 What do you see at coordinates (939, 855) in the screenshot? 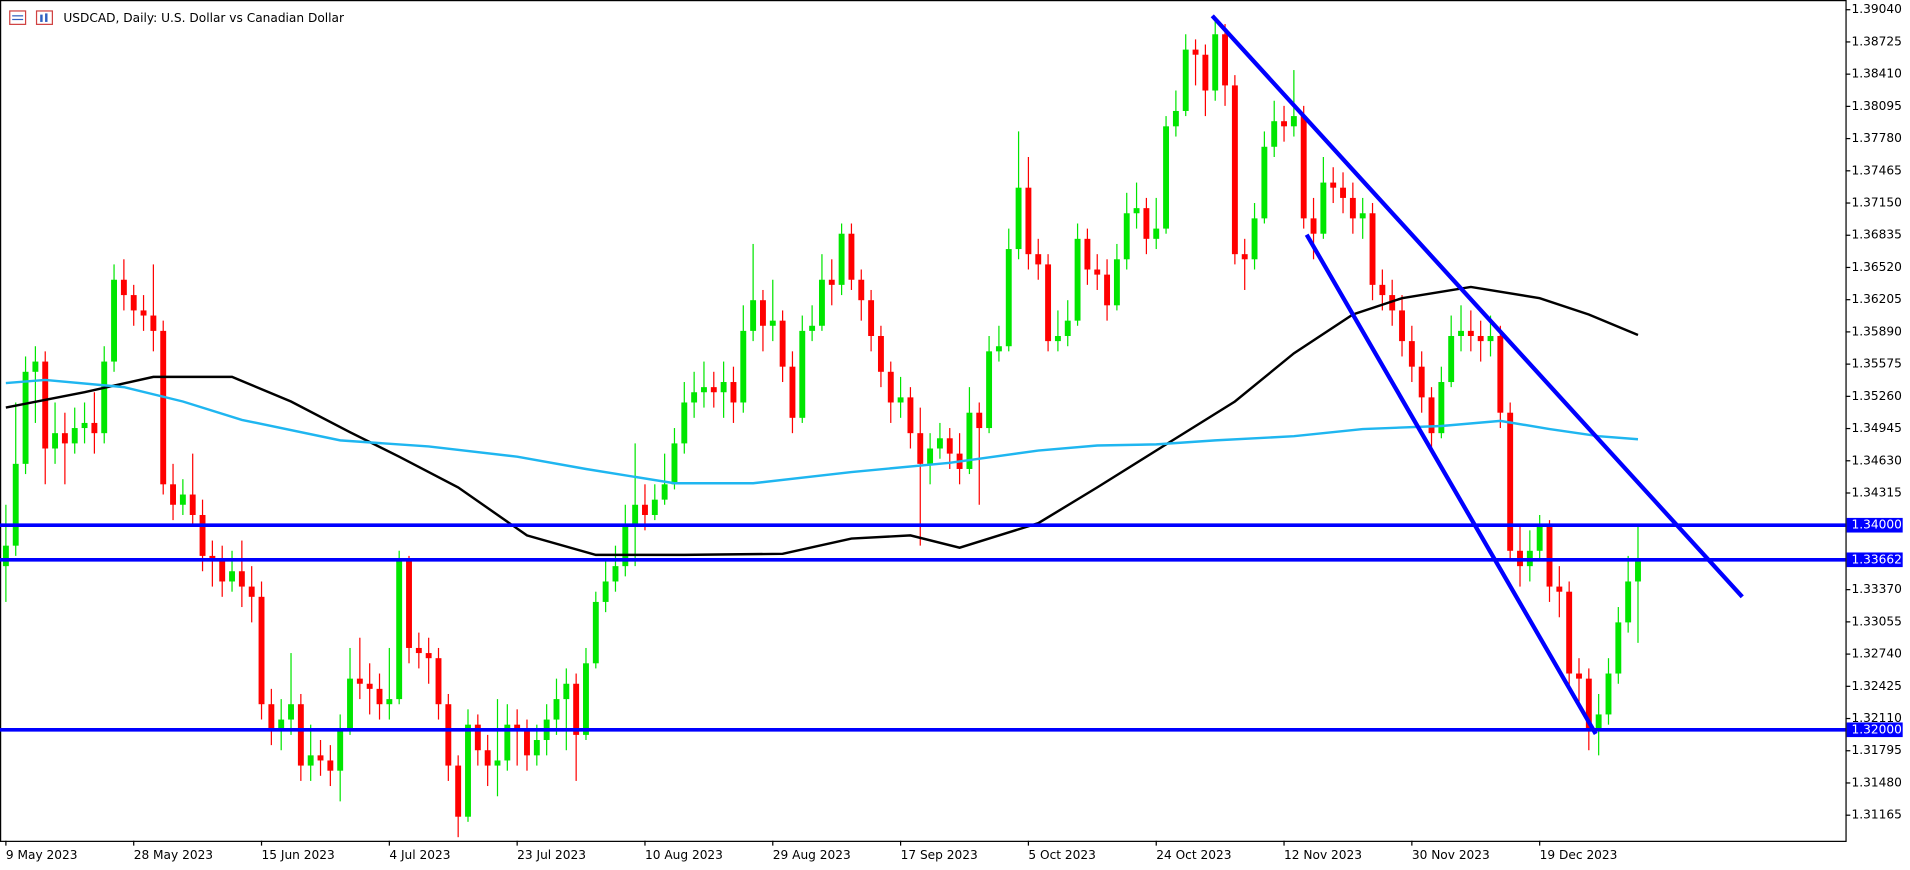
I see `x-tick-label: 17 Sep 2023` at bounding box center [939, 855].